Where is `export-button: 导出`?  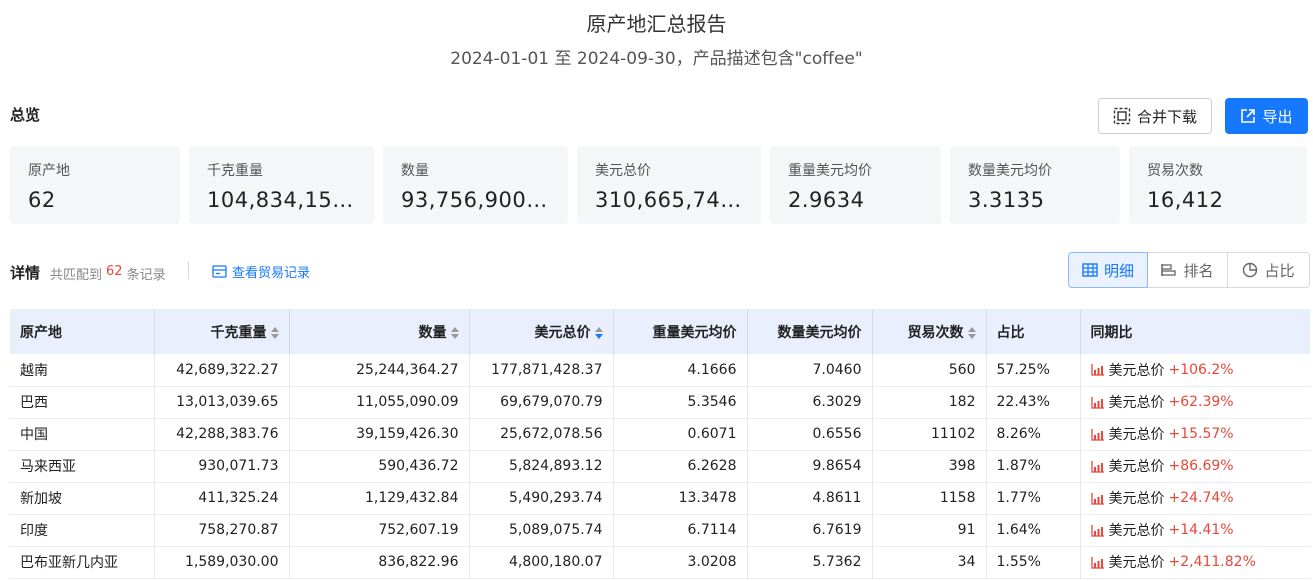
export-button: 导出 is located at coordinates (1266, 116).